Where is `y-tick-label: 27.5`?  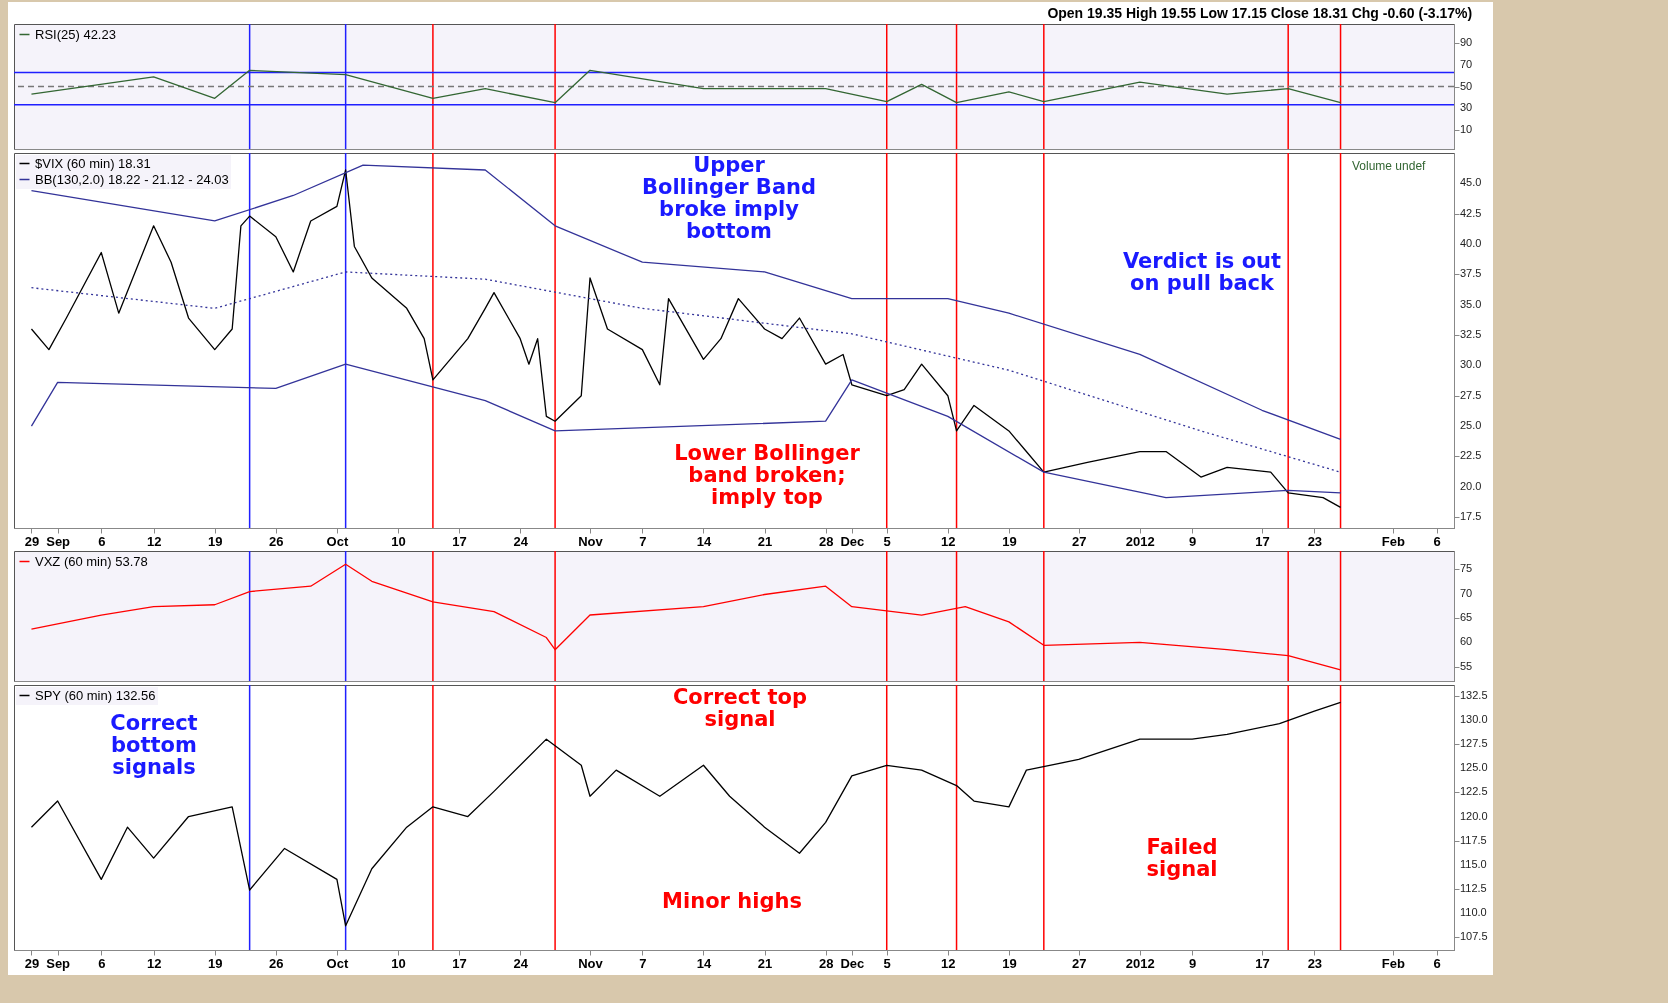 y-tick-label: 27.5 is located at coordinates (1471, 394).